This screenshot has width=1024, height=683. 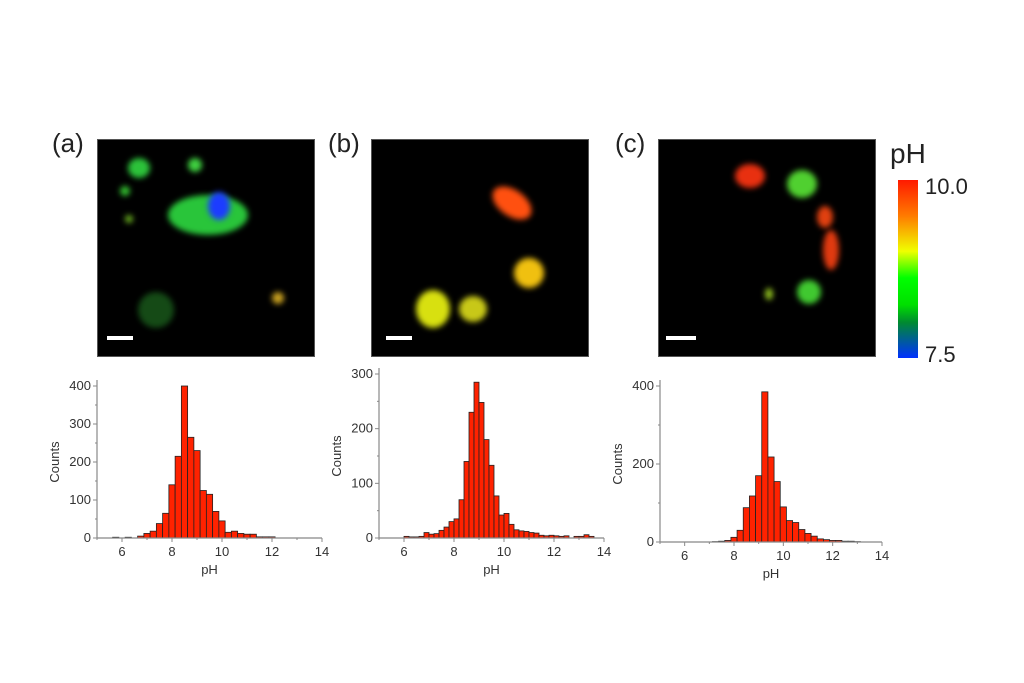 I want to click on histogram-b: 6 8 10 12 14 0 100 200 300 pH Counts, so click(x=470, y=471).